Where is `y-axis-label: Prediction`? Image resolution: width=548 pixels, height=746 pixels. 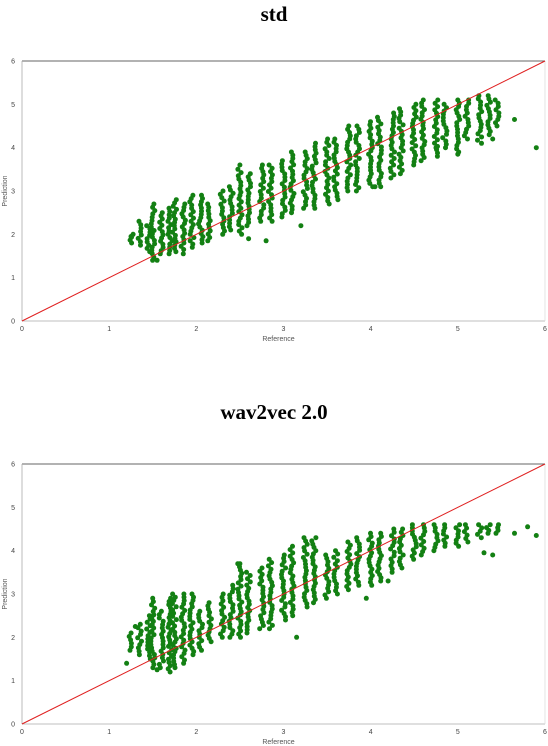
y-axis-label: Prediction is located at coordinates (5, 190).